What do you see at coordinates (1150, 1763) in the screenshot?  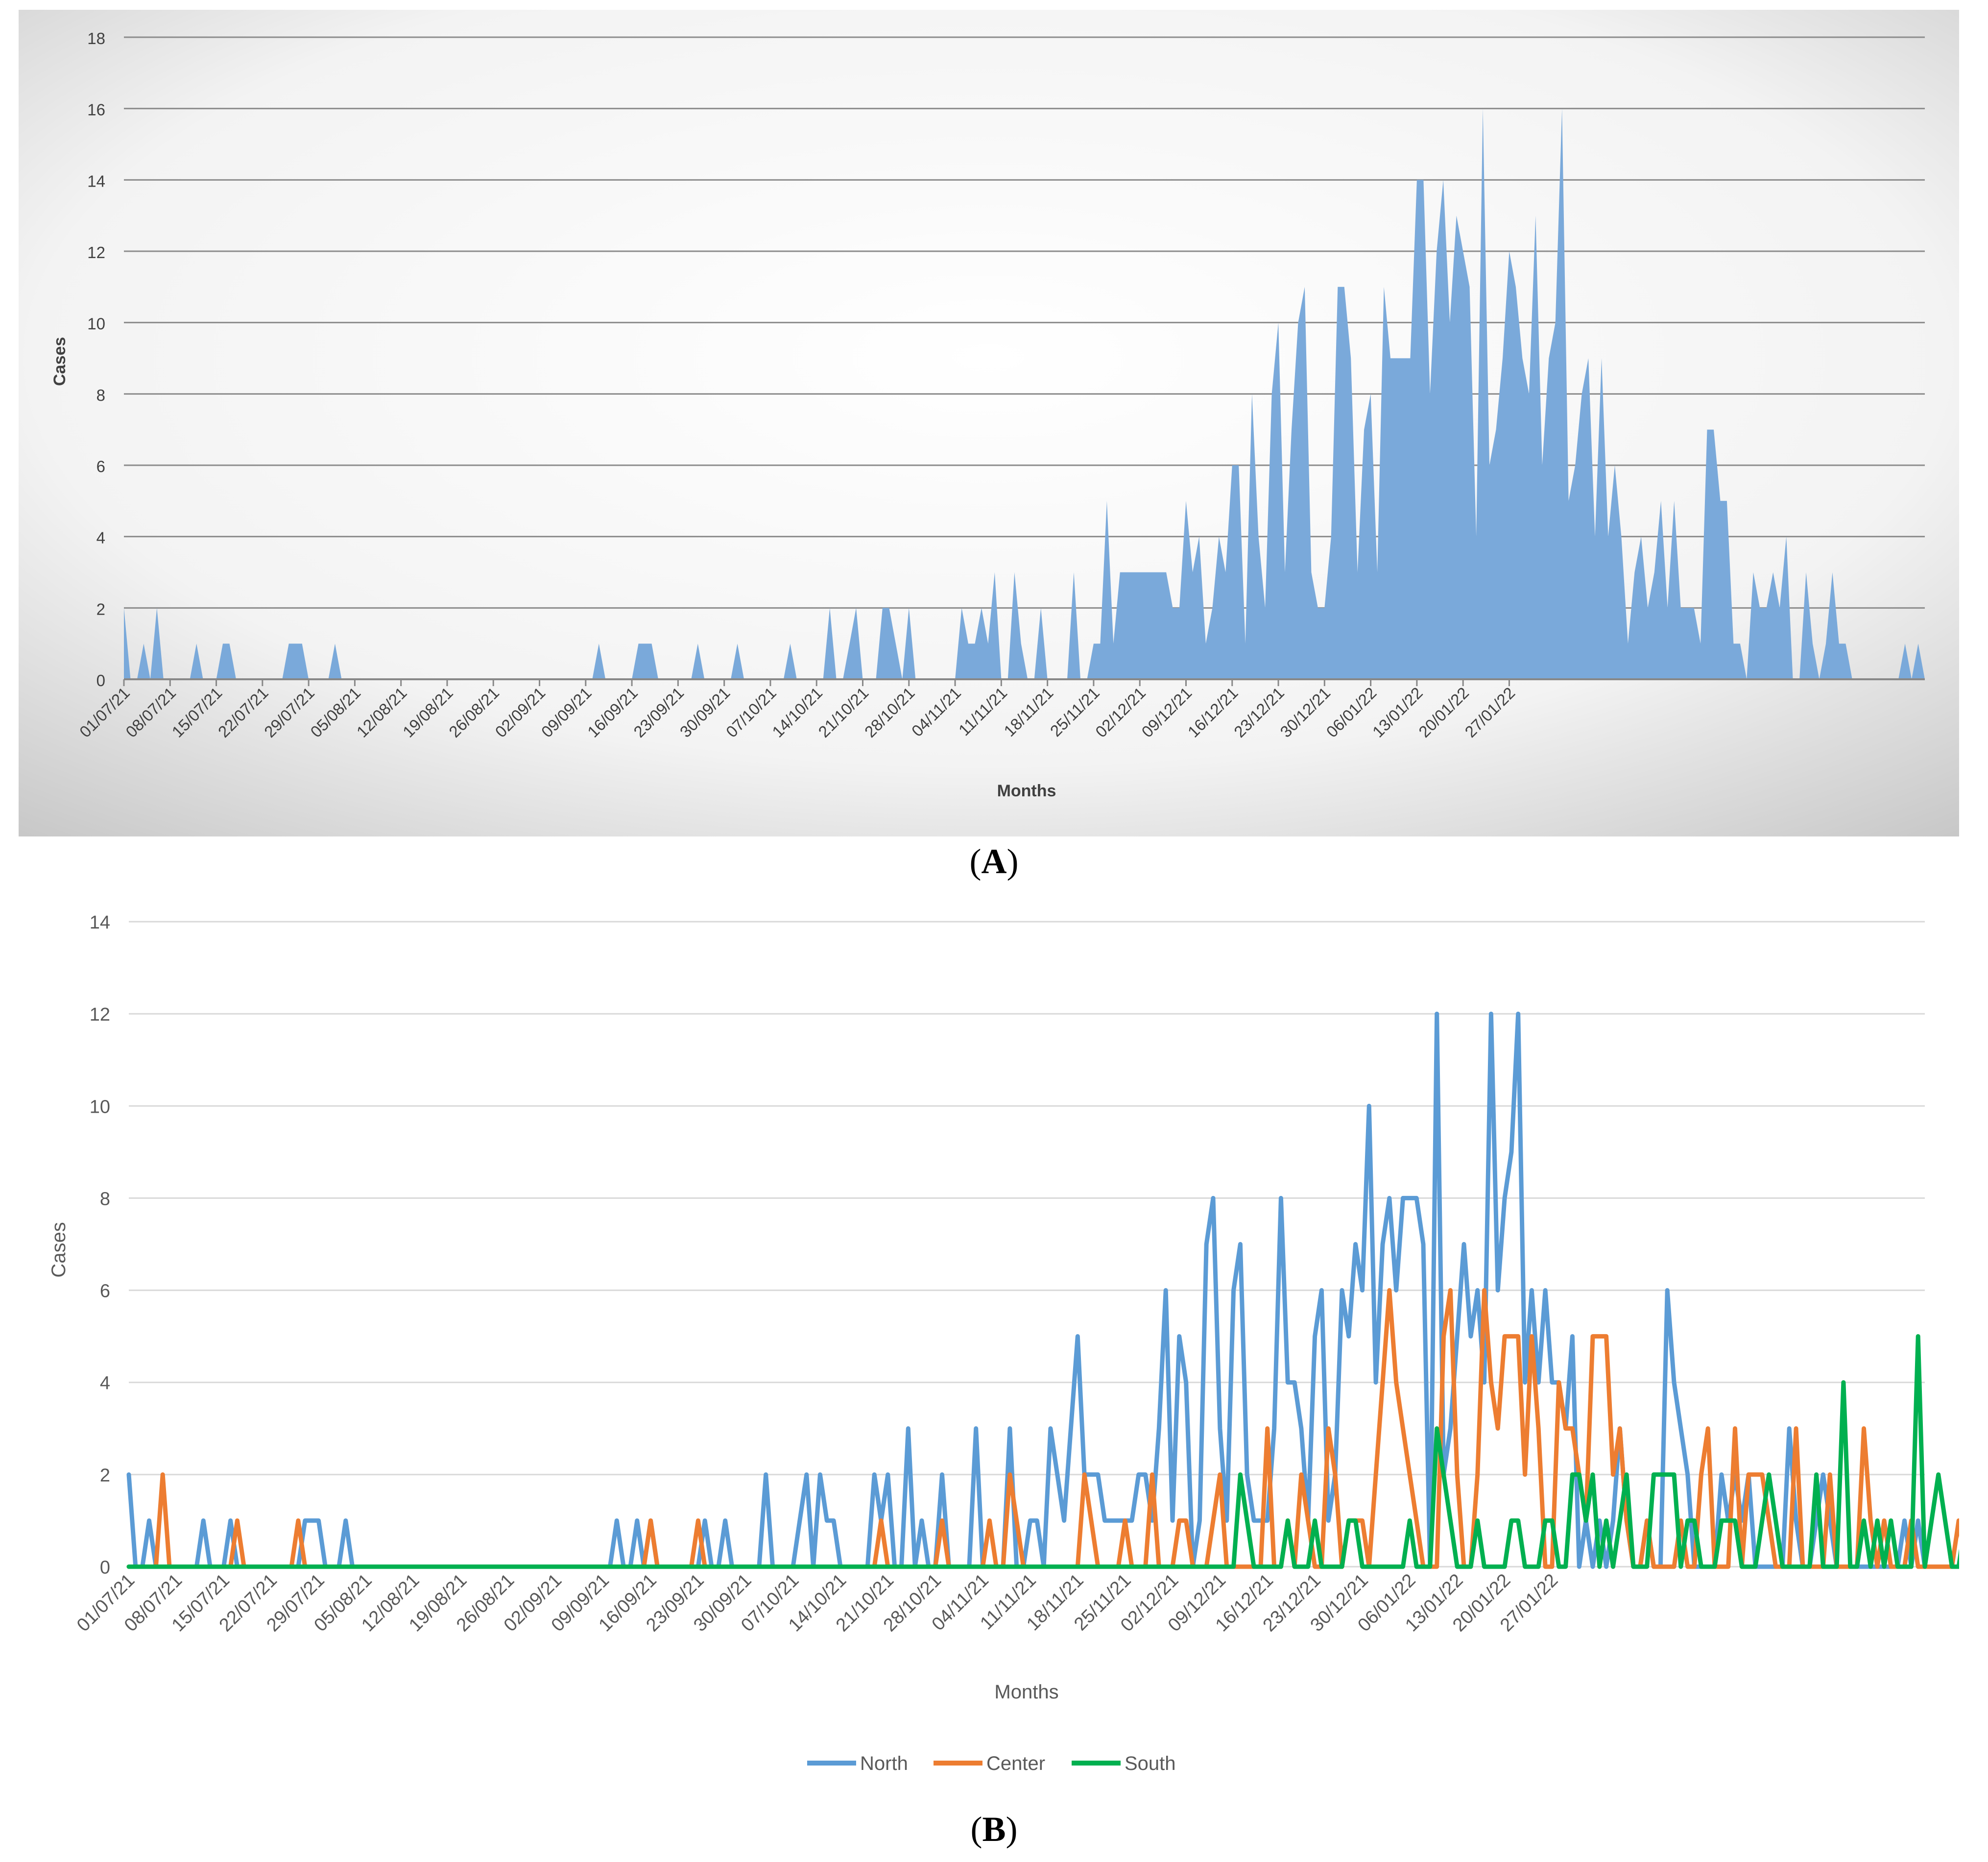 I see `legend-label-south: South` at bounding box center [1150, 1763].